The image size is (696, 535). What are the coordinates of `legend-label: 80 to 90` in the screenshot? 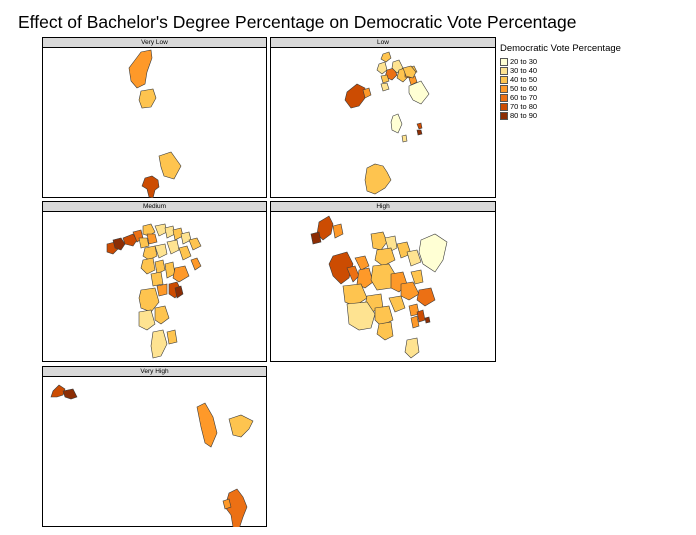 It's located at (524, 115).